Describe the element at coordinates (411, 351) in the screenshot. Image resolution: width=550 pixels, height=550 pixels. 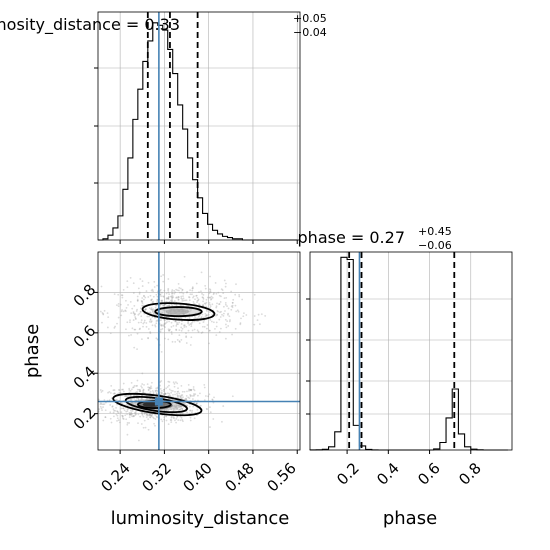
I see `panel-frame` at that location.